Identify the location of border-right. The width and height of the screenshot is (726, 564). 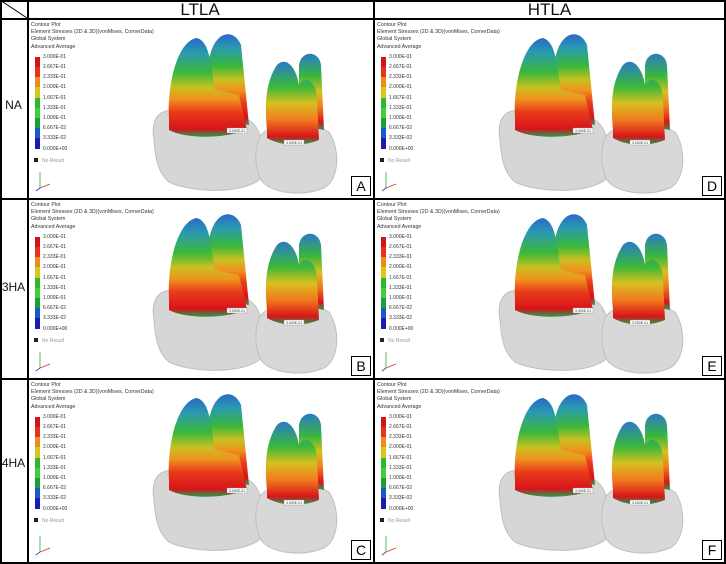
(725, 282).